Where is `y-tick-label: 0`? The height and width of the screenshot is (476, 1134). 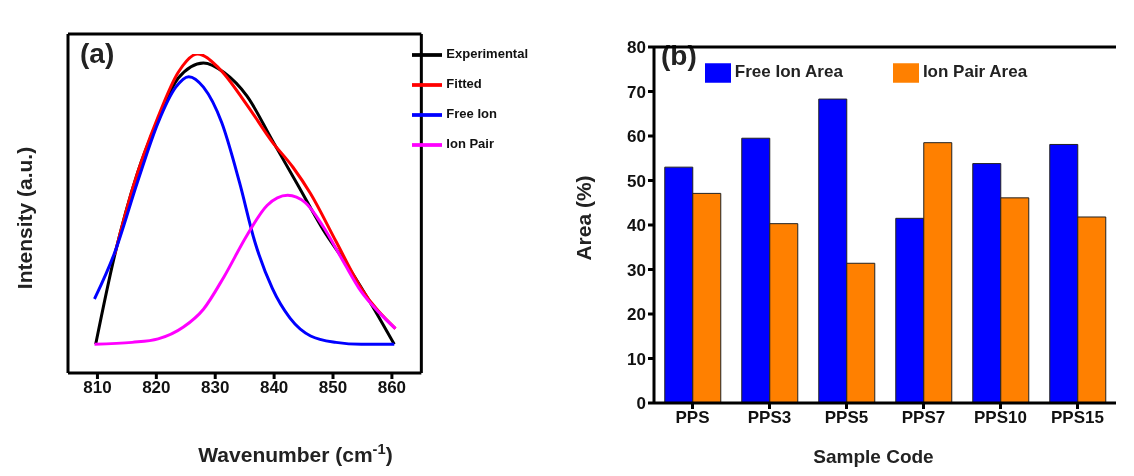 y-tick-label: 0 is located at coordinates (641, 404).